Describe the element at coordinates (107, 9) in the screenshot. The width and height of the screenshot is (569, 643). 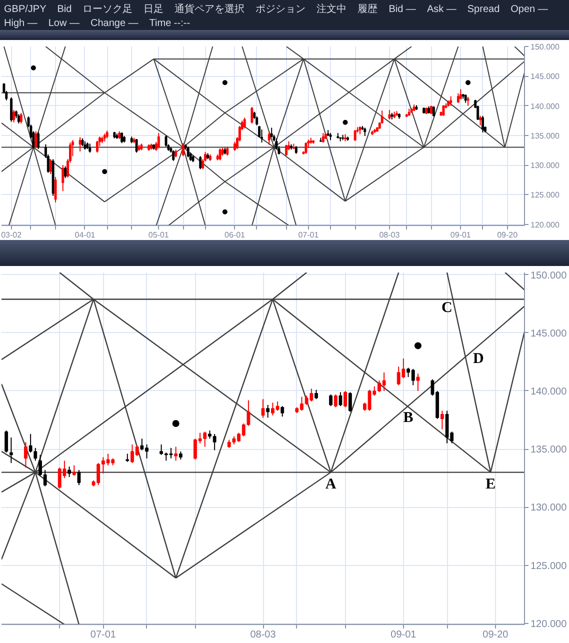
I see `text: ローソク足` at that location.